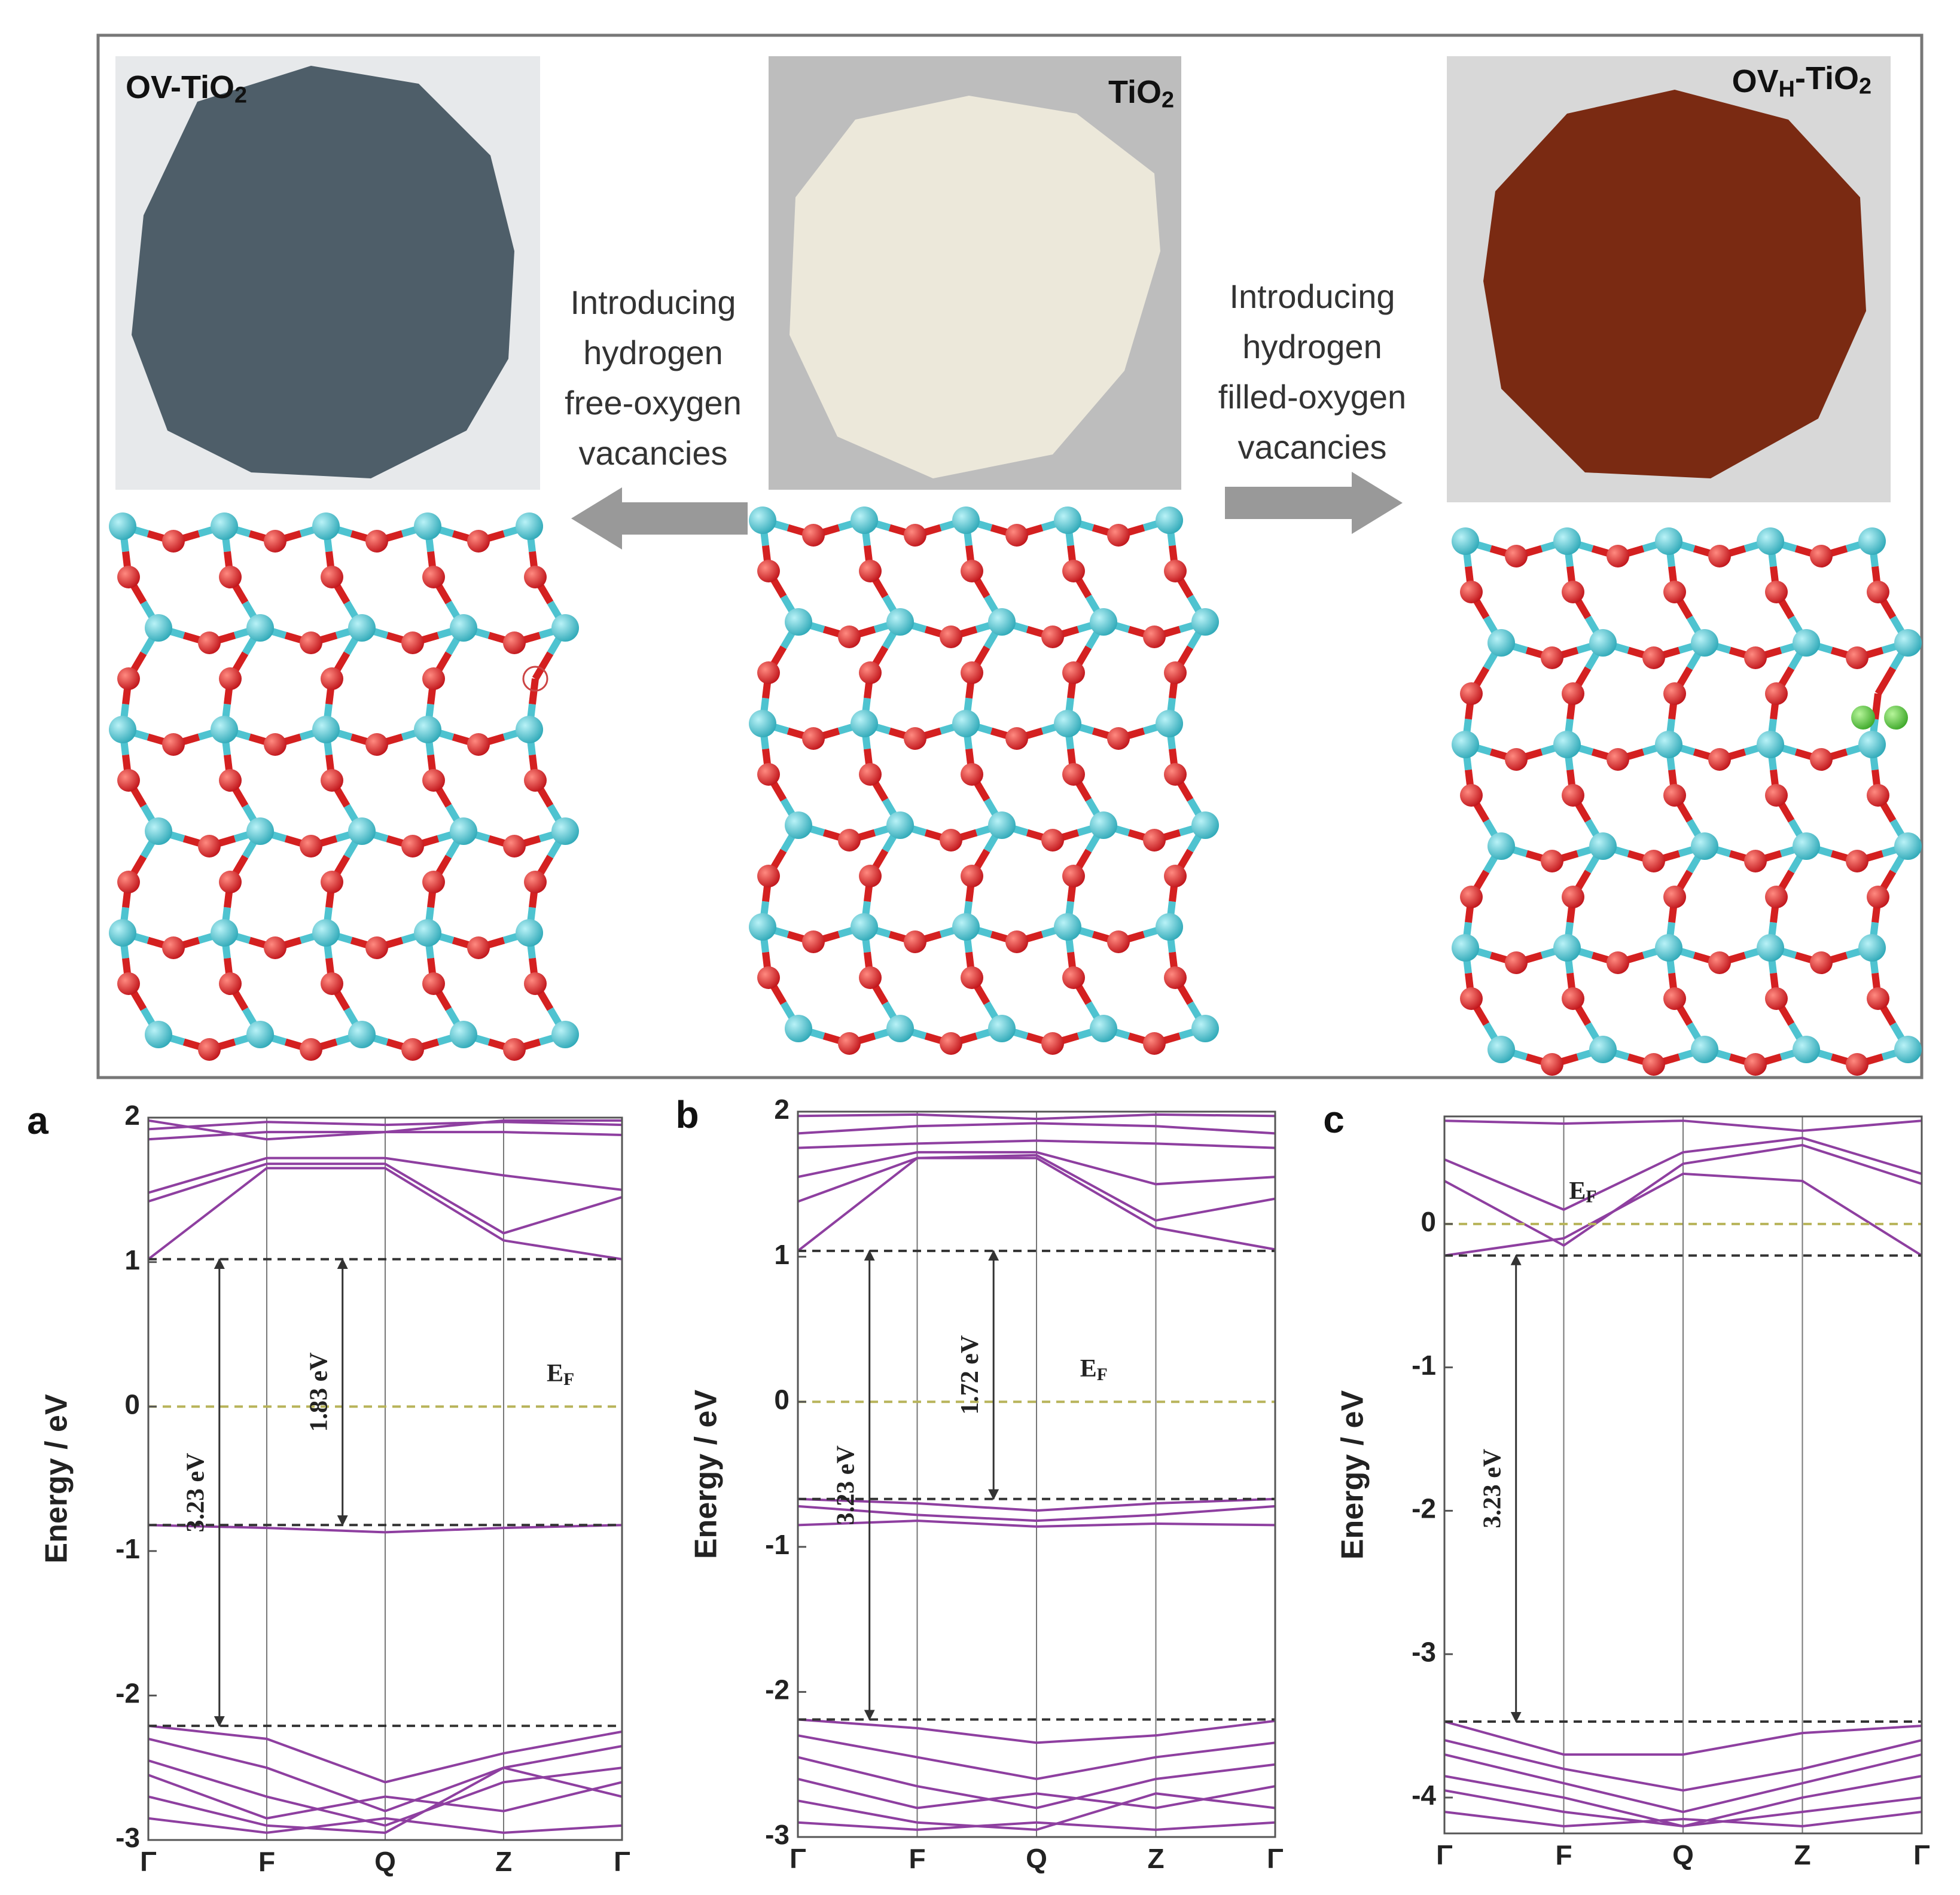  I want to click on right-arrow, so click(1314, 503).